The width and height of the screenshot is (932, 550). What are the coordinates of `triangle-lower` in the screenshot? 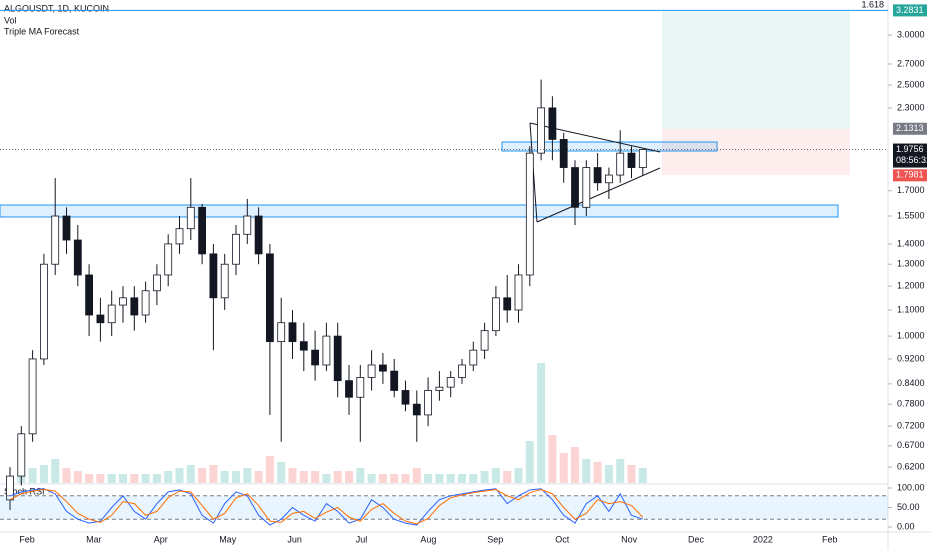 It's located at (598, 195).